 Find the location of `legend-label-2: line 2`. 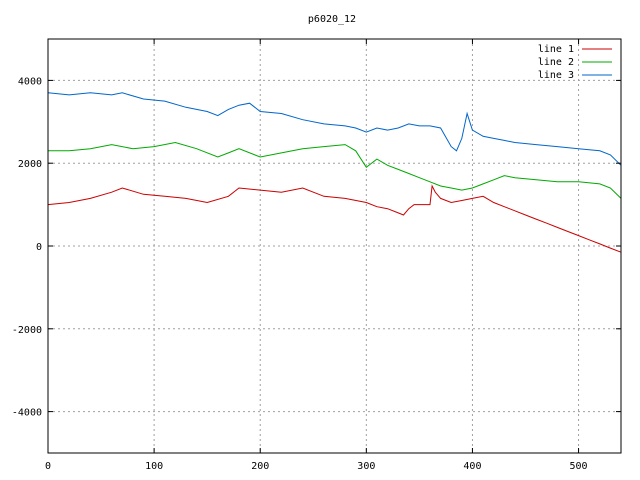

legend-label-2: line 2 is located at coordinates (556, 62).